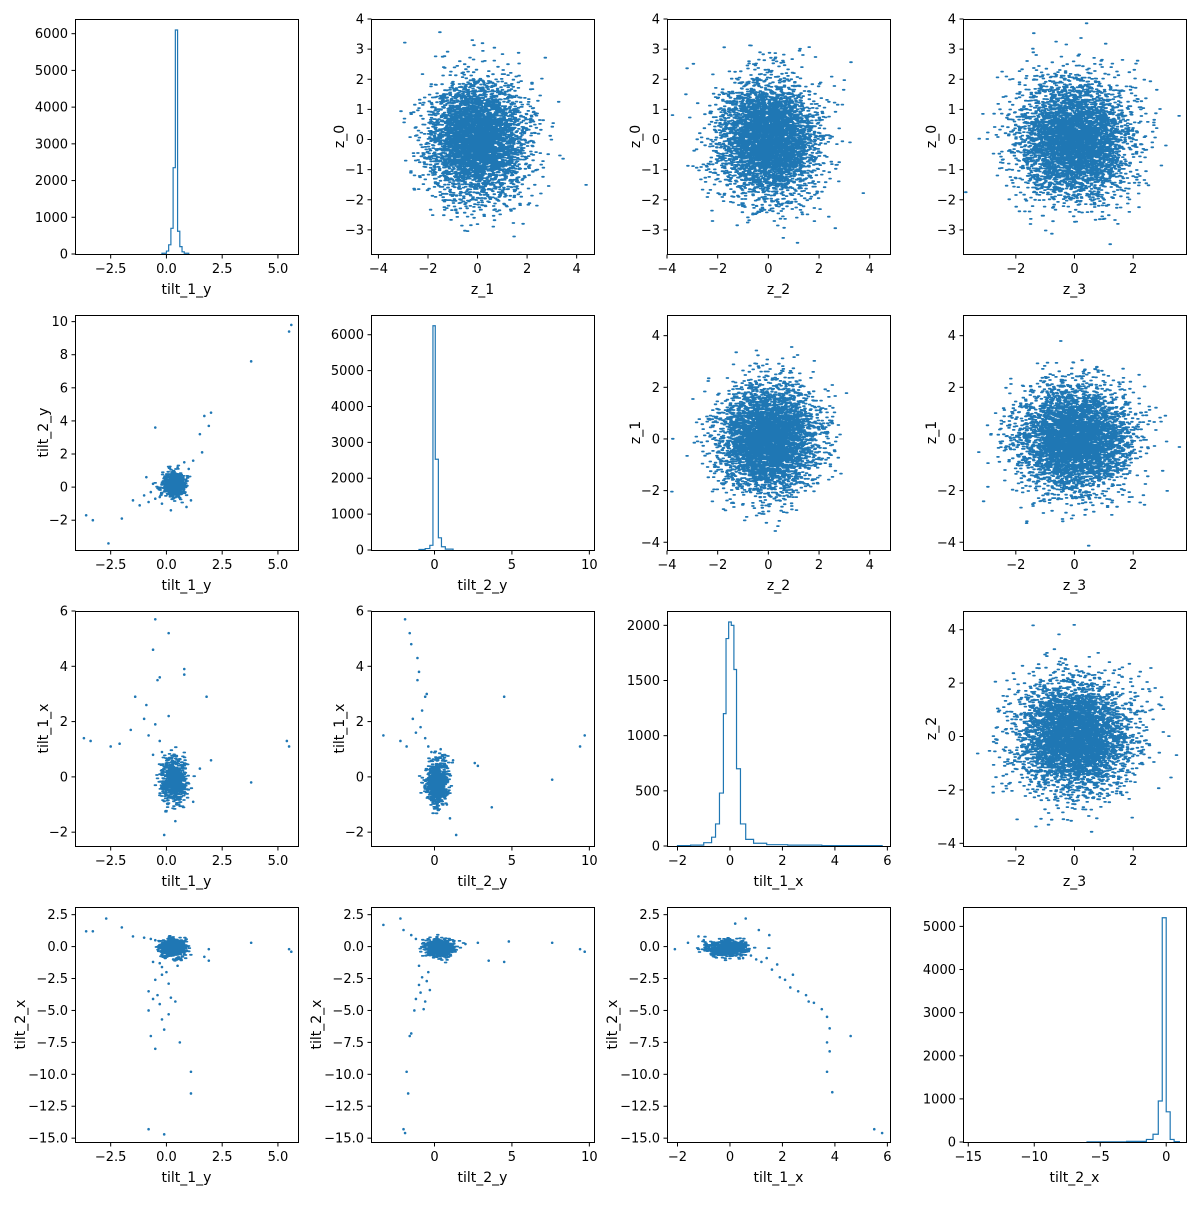 The image size is (1200, 1205). What do you see at coordinates (64, 355) in the screenshot?
I see `y-tick-label: 8` at bounding box center [64, 355].